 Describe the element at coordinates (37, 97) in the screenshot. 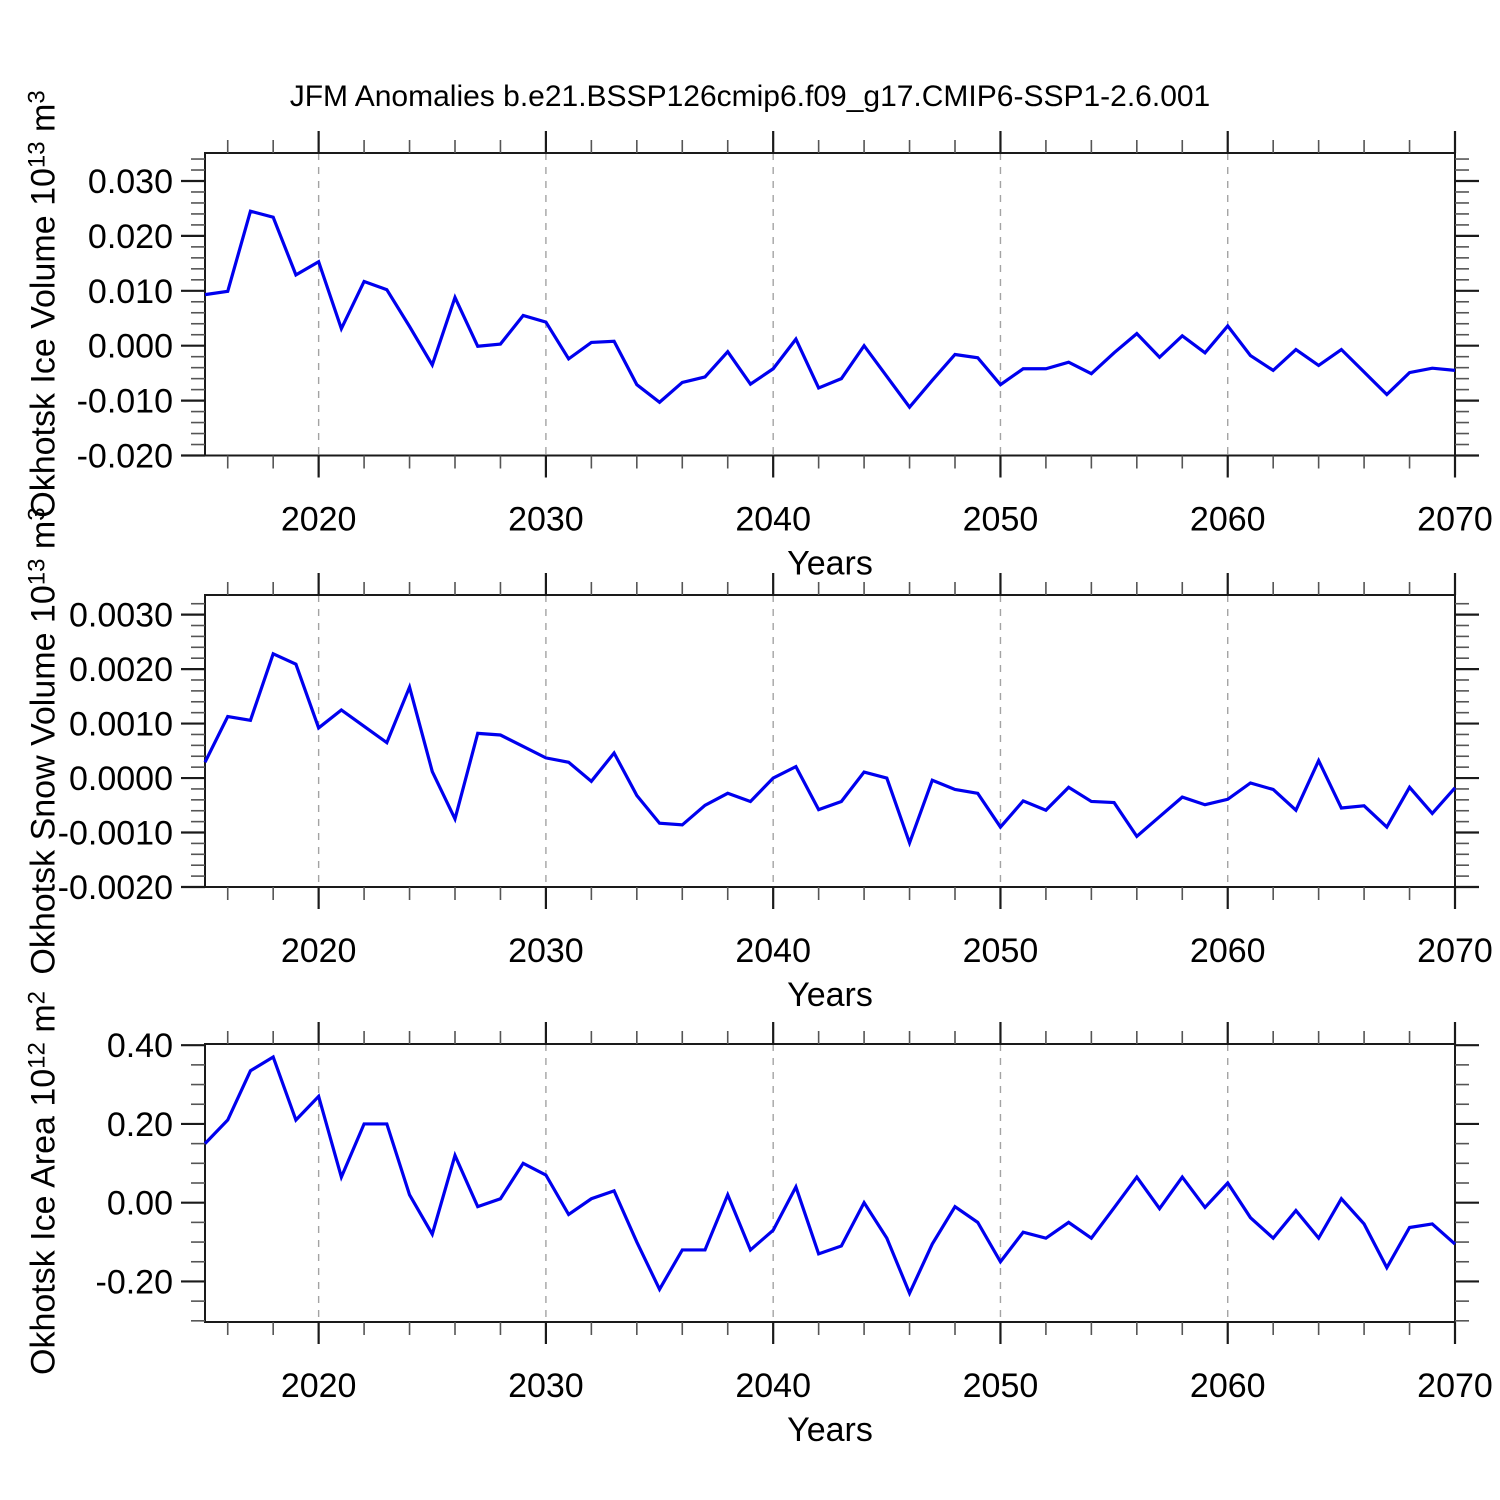

I see `ylabel-ice-volume-unit-exponent: 3` at that location.